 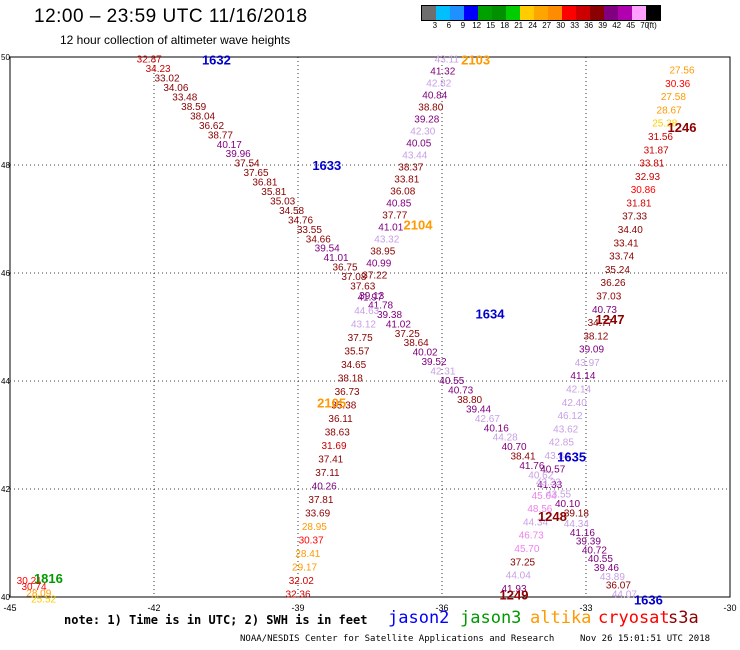 What do you see at coordinates (574, 403) in the screenshot?
I see `wave-height-label: 42.40` at bounding box center [574, 403].